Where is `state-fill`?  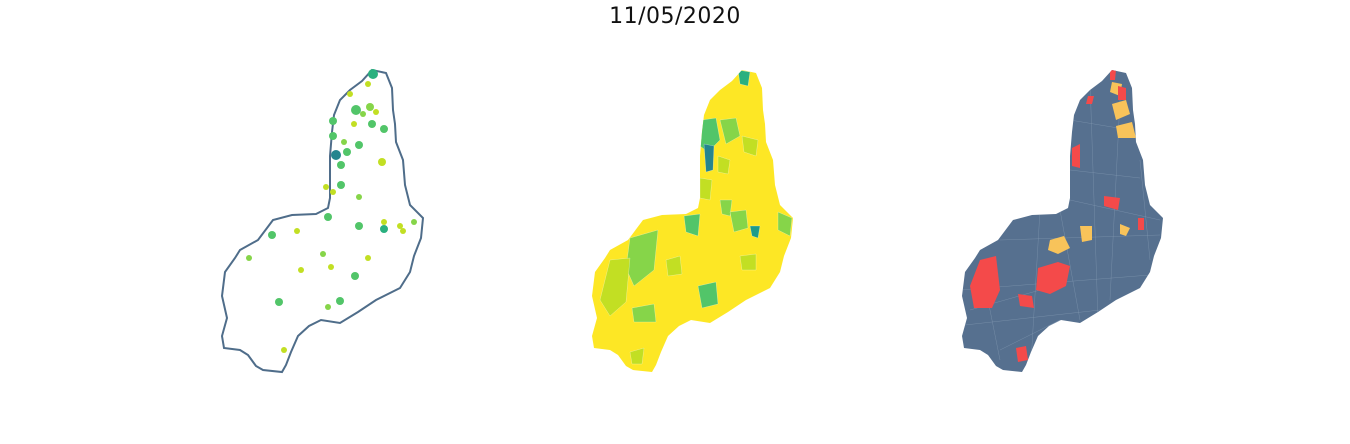
state-fill is located at coordinates (1062, 221).